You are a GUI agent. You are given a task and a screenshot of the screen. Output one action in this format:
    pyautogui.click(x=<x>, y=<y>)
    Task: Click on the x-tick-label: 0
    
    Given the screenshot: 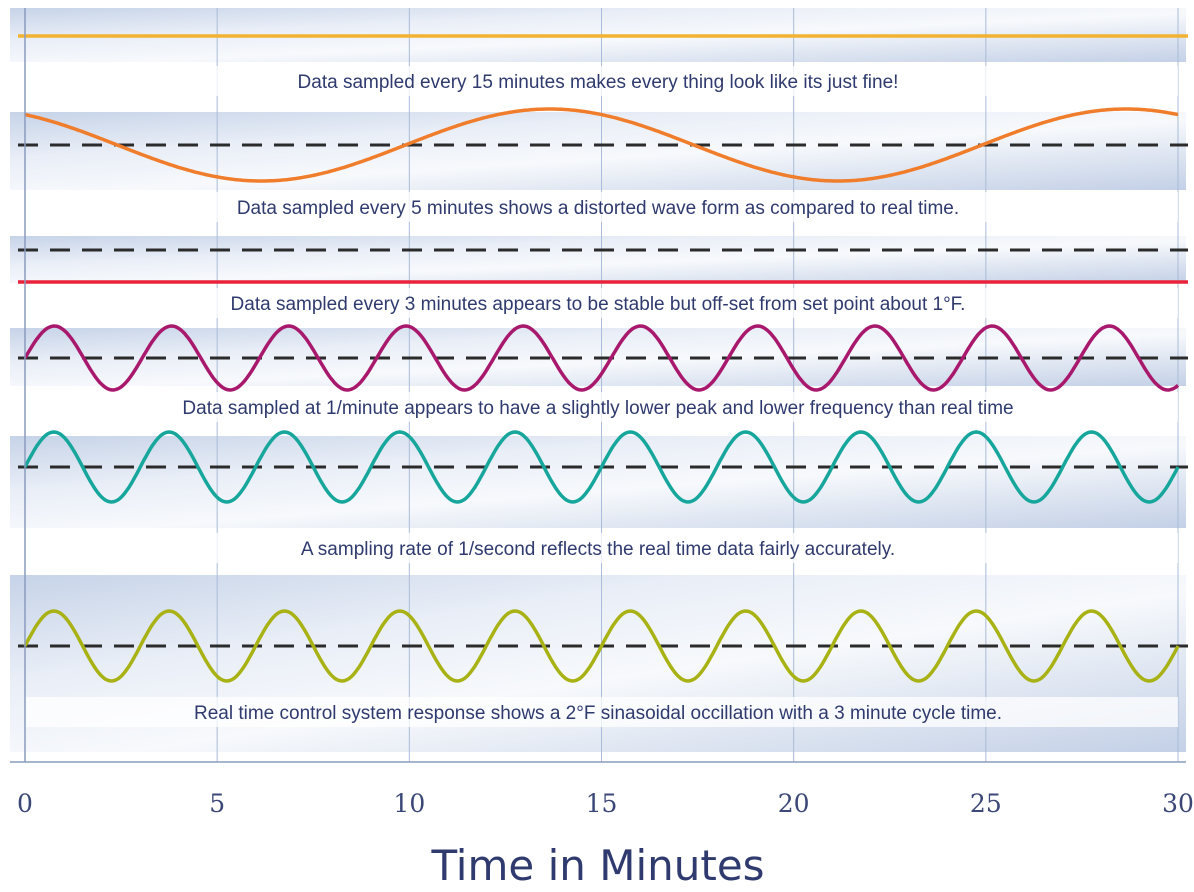 What is the action you would take?
    pyautogui.click(x=25, y=803)
    